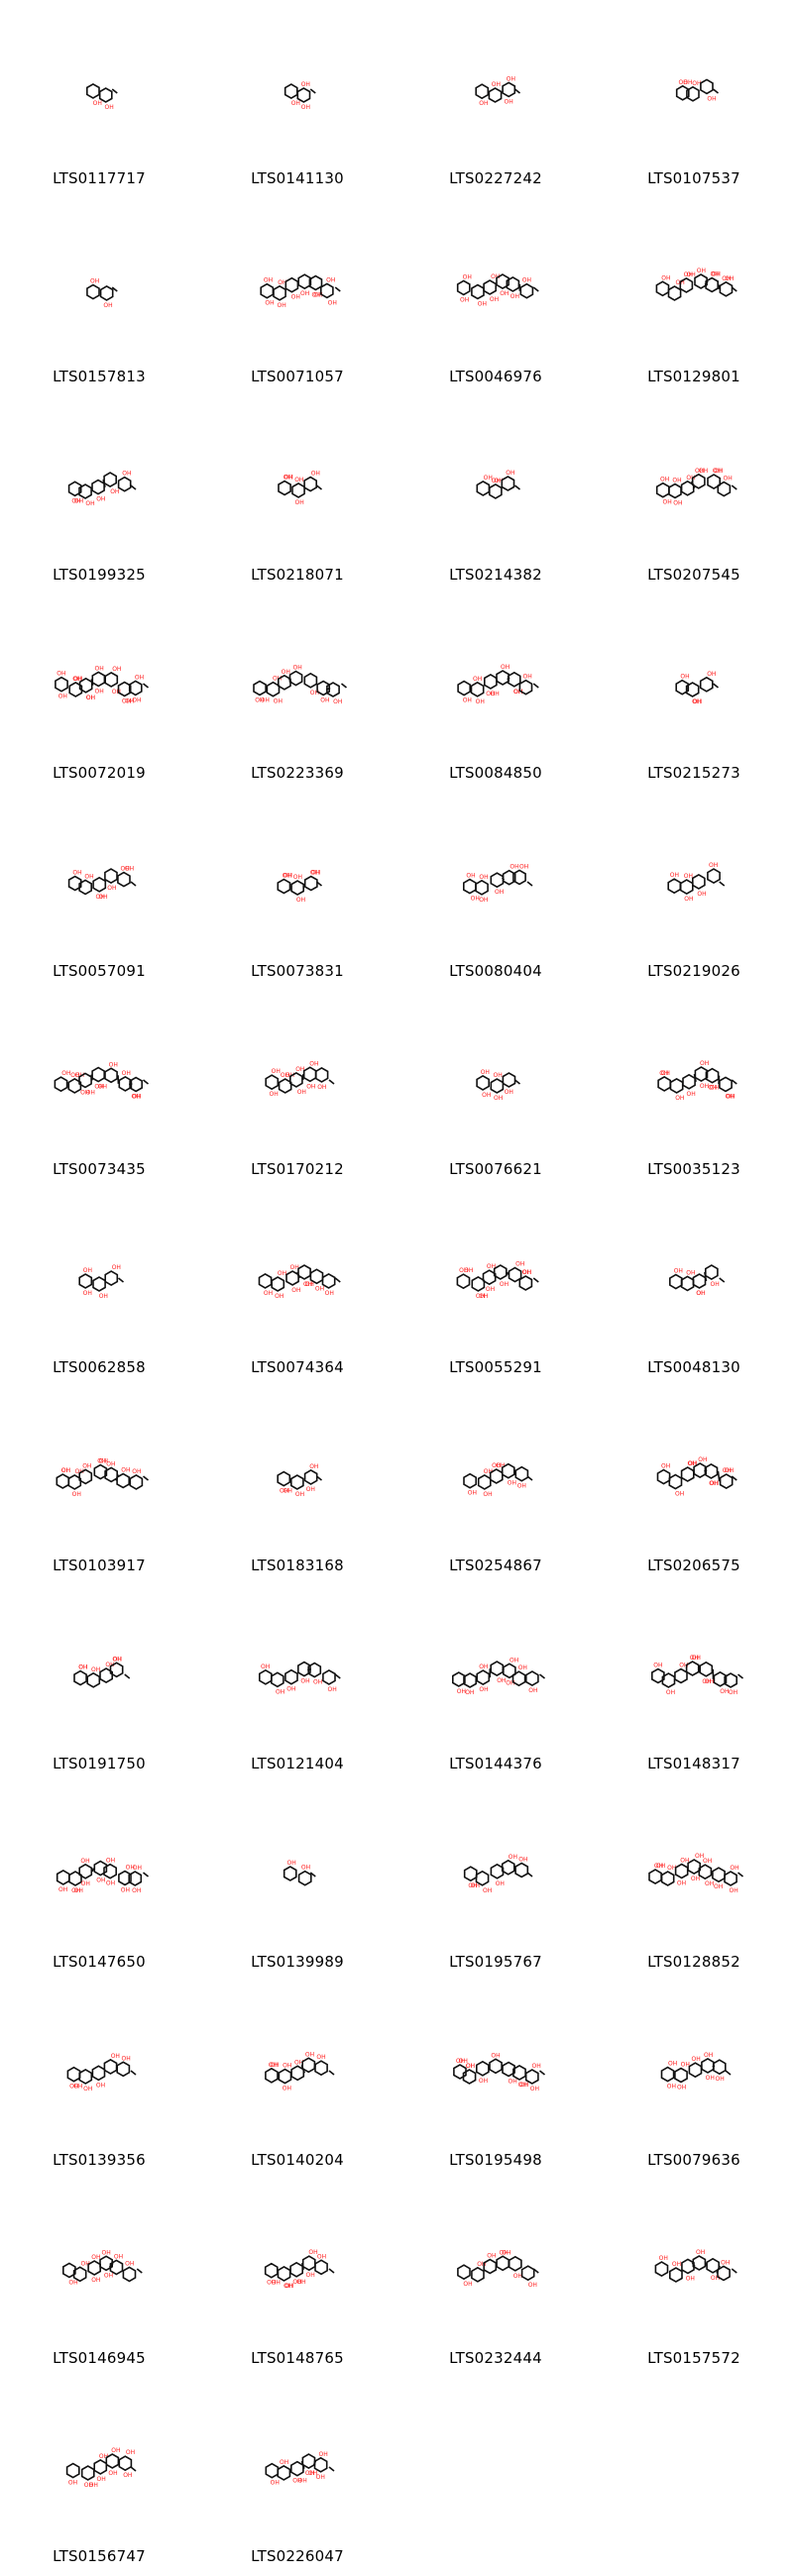  Describe the element at coordinates (297, 495) in the screenshot. I see `molecule-cell: OH OH OH OH OH LTS0218071` at that location.